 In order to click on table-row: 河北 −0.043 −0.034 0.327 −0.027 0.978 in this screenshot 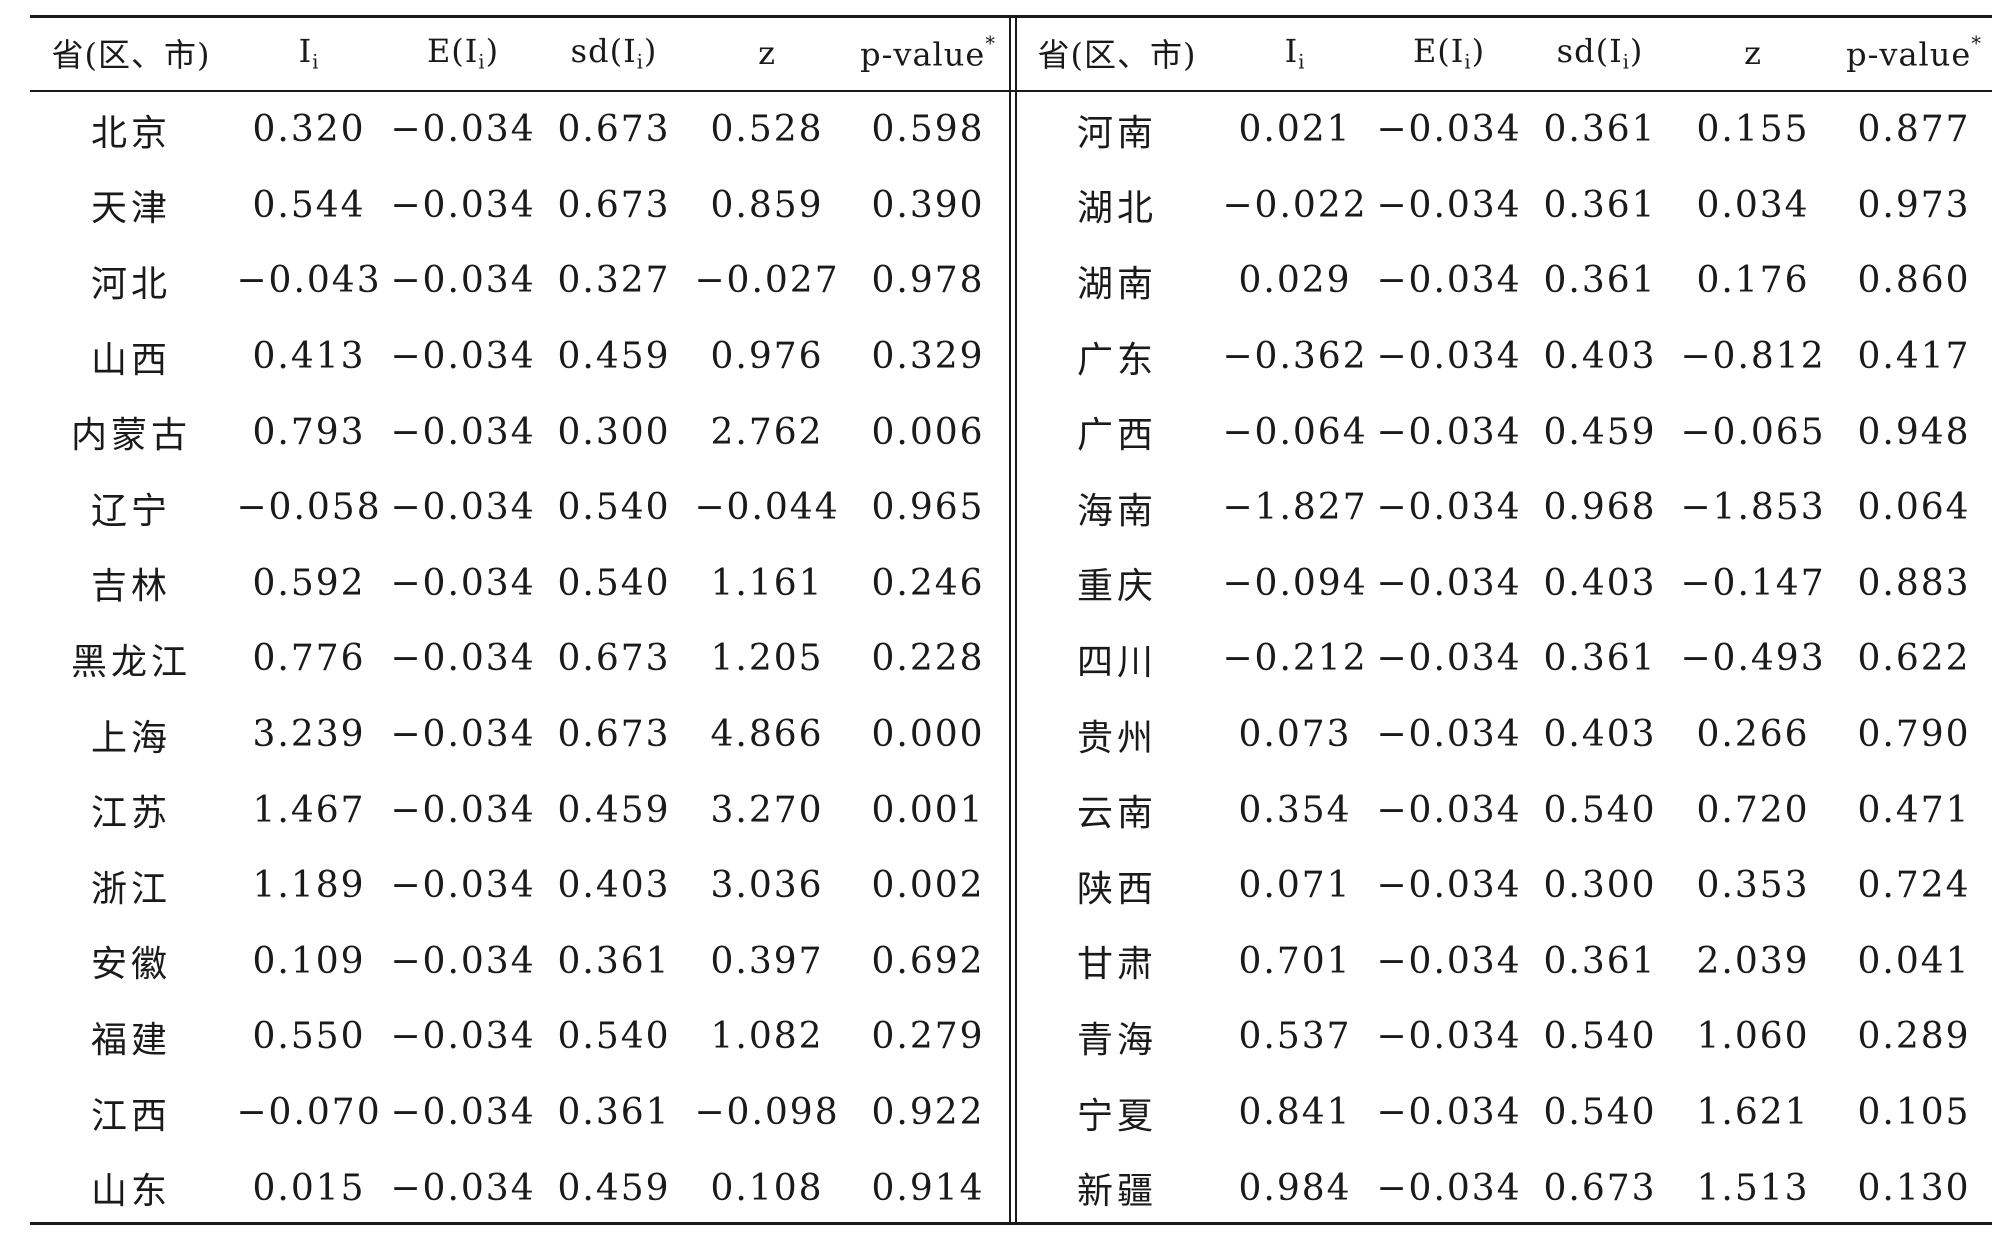, I will do `click(520, 281)`.